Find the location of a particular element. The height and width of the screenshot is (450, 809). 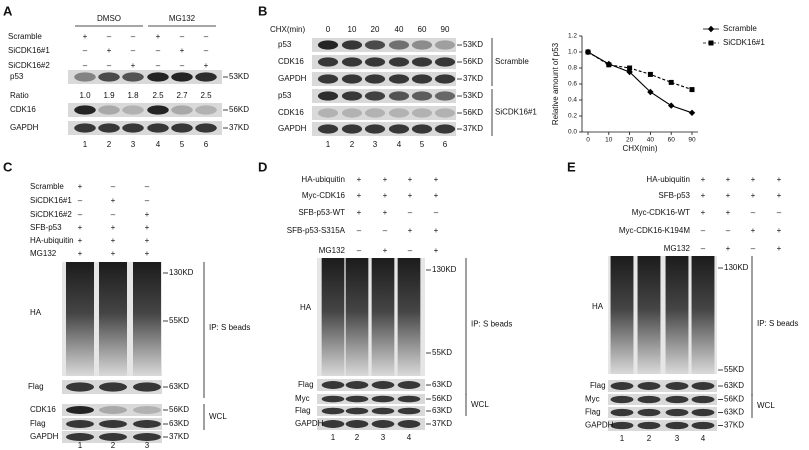

condition-label: SiCDK16#1 is located at coordinates (29, 50).